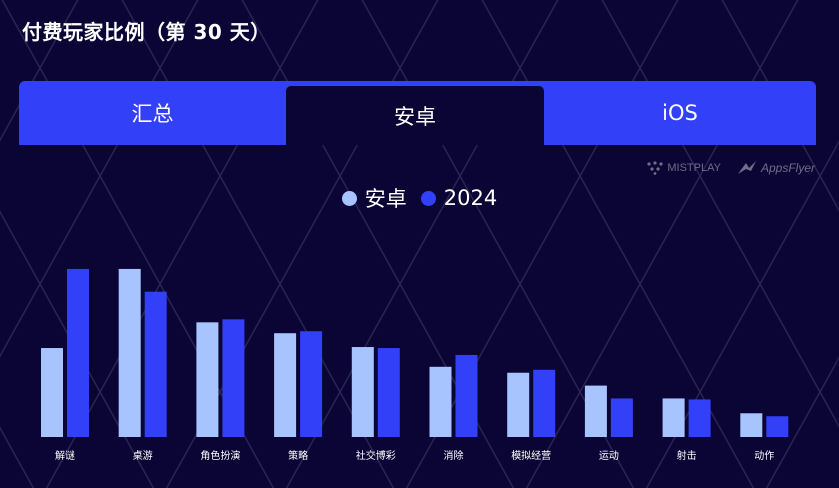 The width and height of the screenshot is (839, 488). I want to click on legend-label-android: 安卓, so click(385, 199).